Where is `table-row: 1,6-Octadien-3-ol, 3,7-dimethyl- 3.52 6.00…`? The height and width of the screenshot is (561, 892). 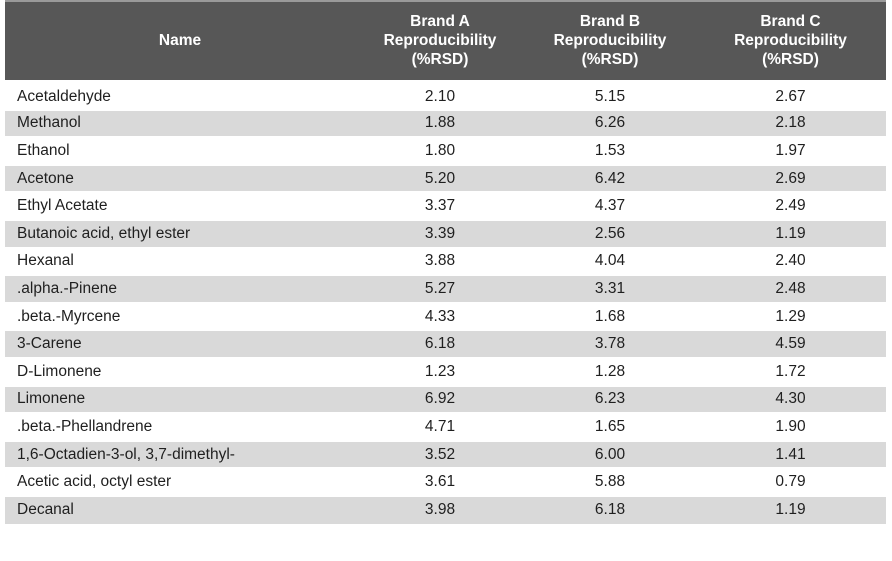
table-row: 1,6-Octadien-3-ol, 3,7-dimethyl- 3.52 6.00… is located at coordinates (445, 454).